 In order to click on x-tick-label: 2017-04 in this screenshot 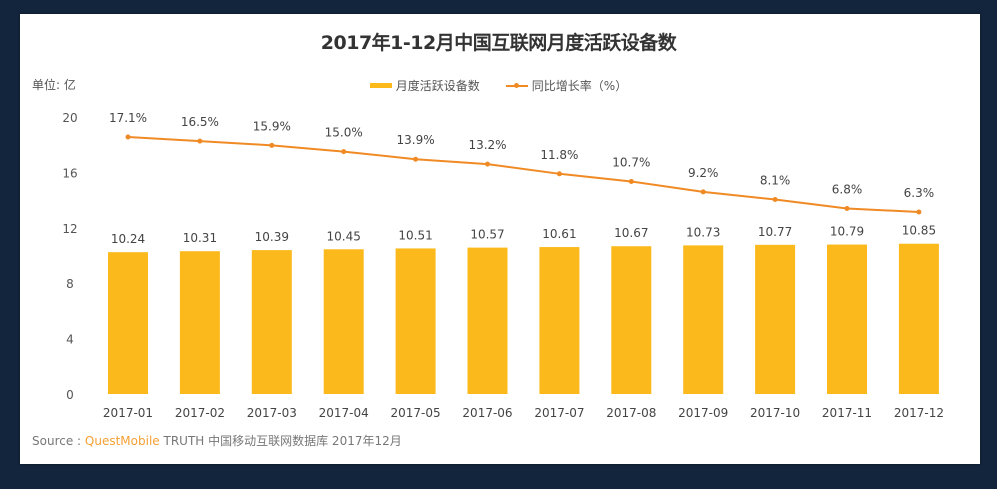, I will do `click(344, 413)`.